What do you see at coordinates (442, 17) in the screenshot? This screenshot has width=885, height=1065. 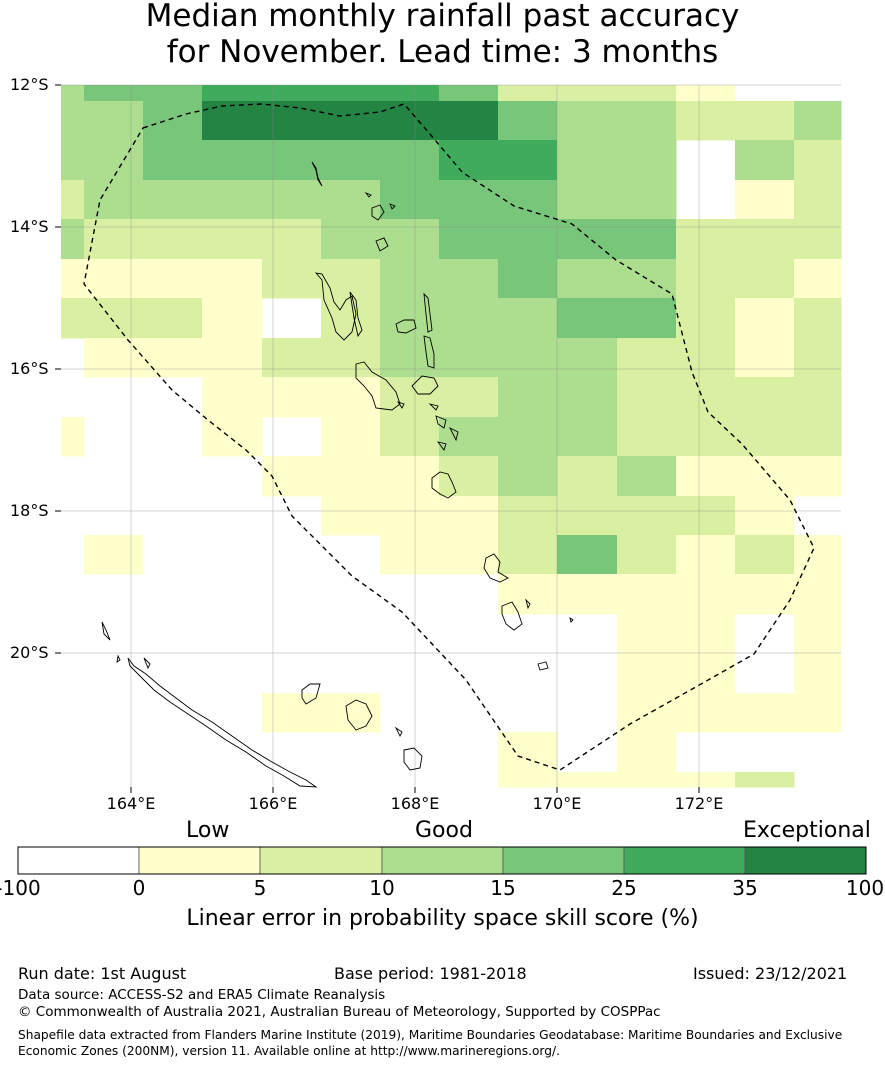 I see `map-title-line-1: Median monthly rainfall past accuracy` at bounding box center [442, 17].